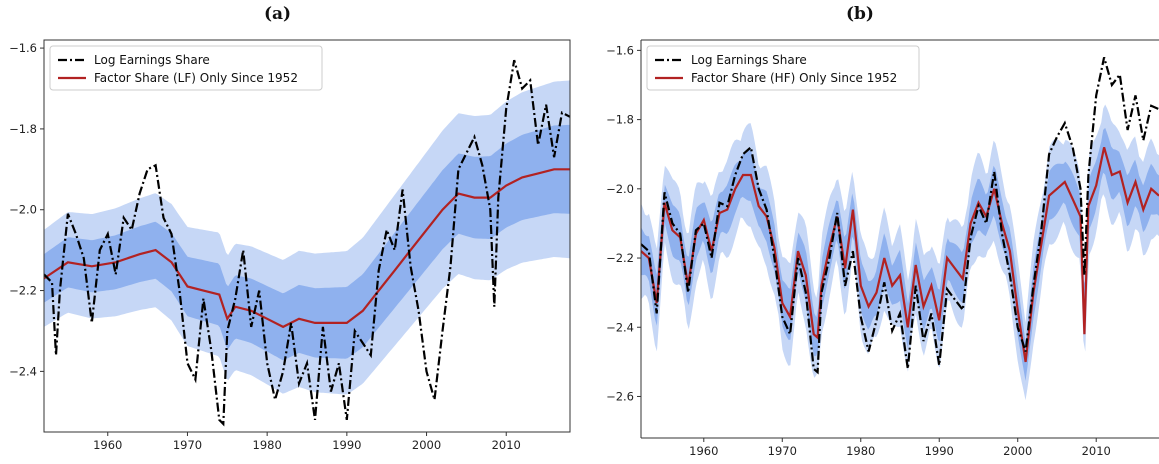 The image size is (1159, 464). What do you see at coordinates (794, 78) in the screenshot?
I see `legend-label-factor: Factor Share (HF) Only Since 1952` at bounding box center [794, 78].